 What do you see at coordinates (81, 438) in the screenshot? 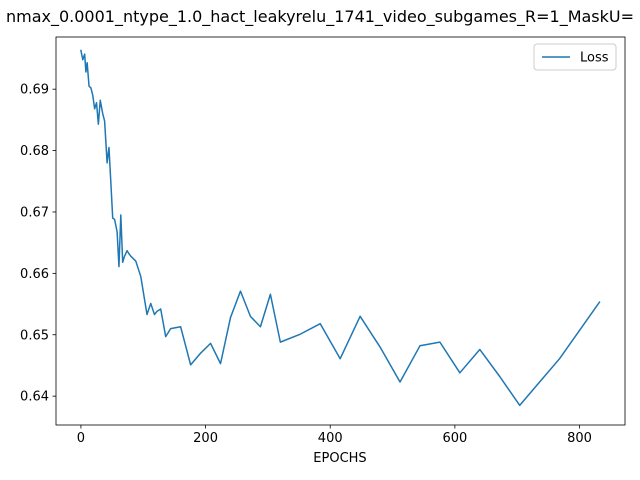
I see `x-tick-label: 0` at bounding box center [81, 438].